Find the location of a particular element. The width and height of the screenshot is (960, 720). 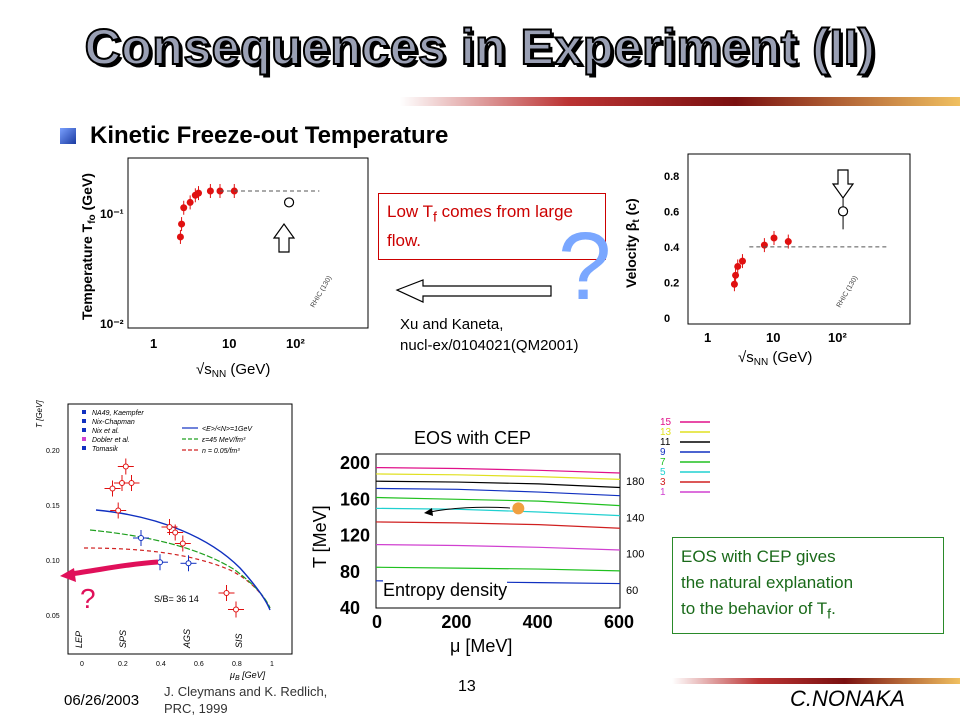

title-underline-bar is located at coordinates (680, 101).